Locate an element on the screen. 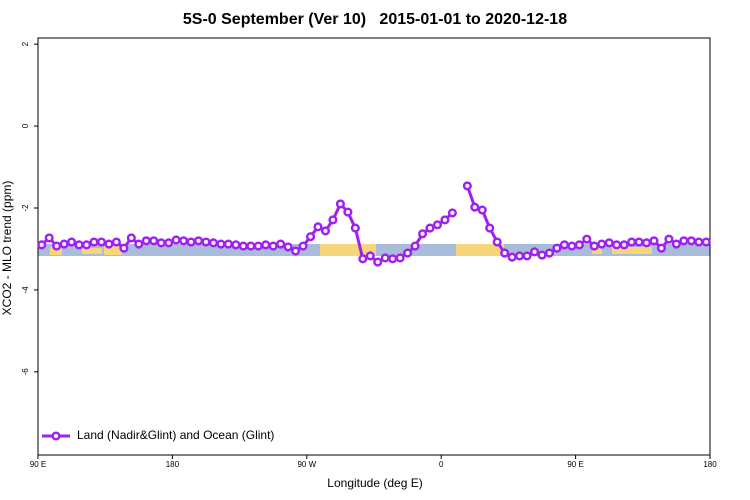 This screenshot has height=500, width=750. y-tick-label: -4 is located at coordinates (25, 290).